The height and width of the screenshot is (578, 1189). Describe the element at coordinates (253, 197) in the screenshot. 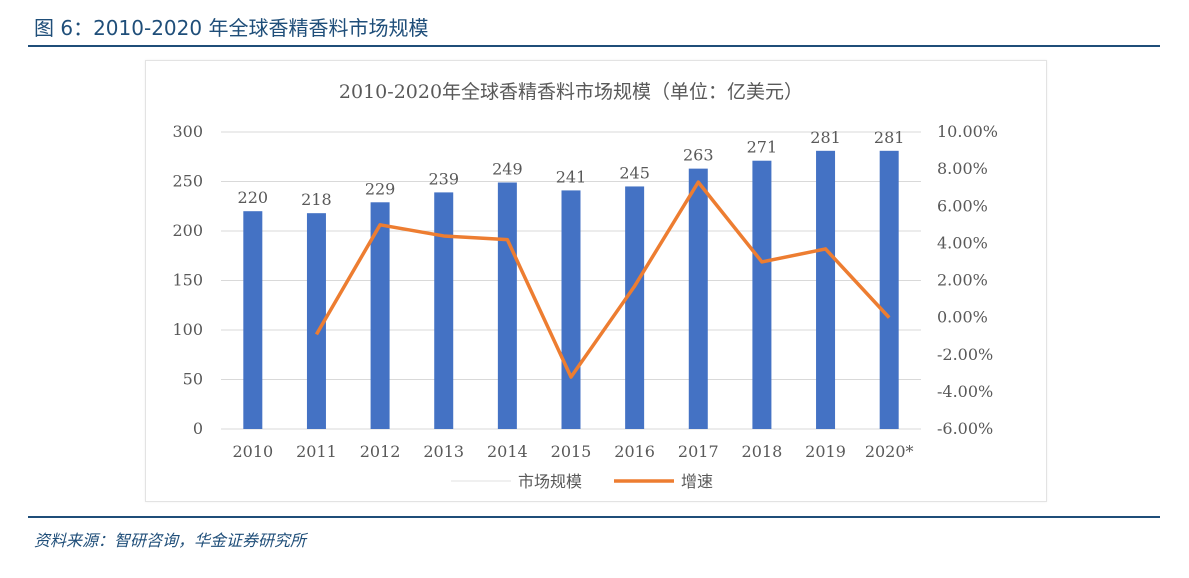

I see `bar-data-label: 220` at that location.